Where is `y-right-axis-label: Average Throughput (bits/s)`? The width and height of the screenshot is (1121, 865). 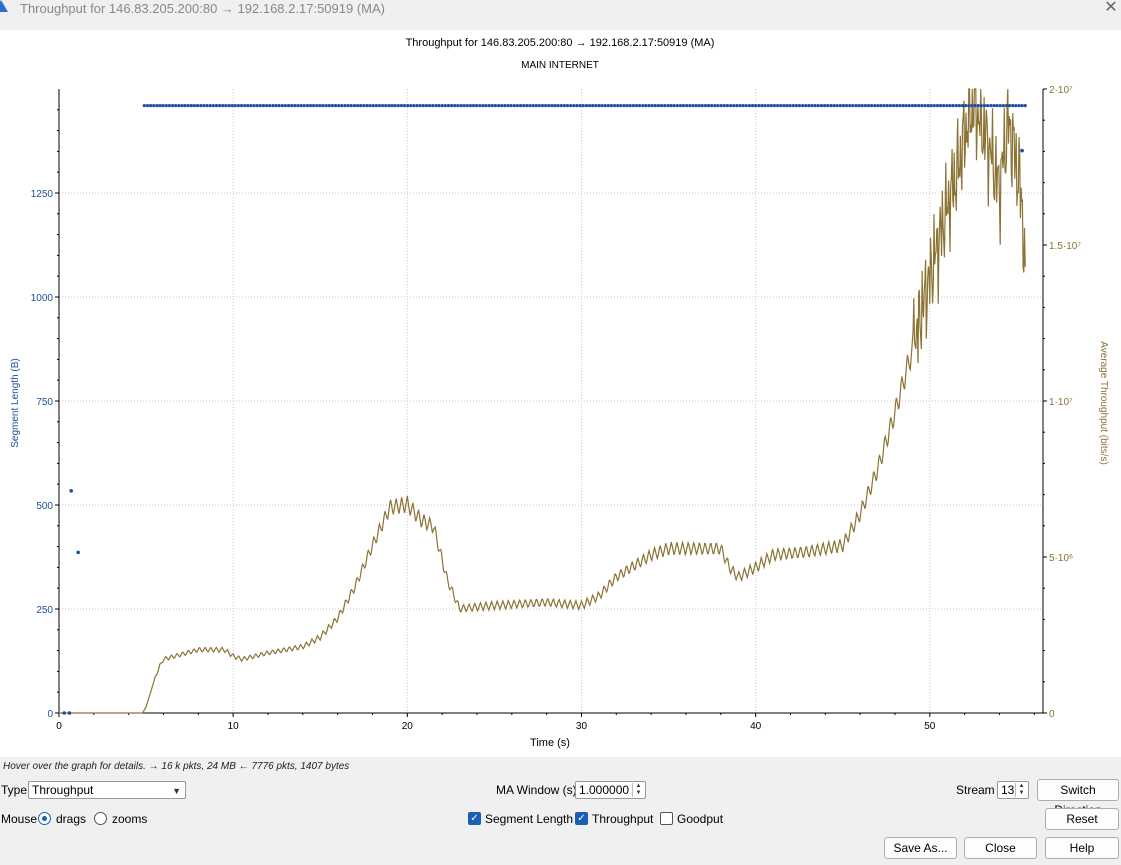
y-right-axis-label: Average Throughput (bits/s) is located at coordinates (1103, 403).